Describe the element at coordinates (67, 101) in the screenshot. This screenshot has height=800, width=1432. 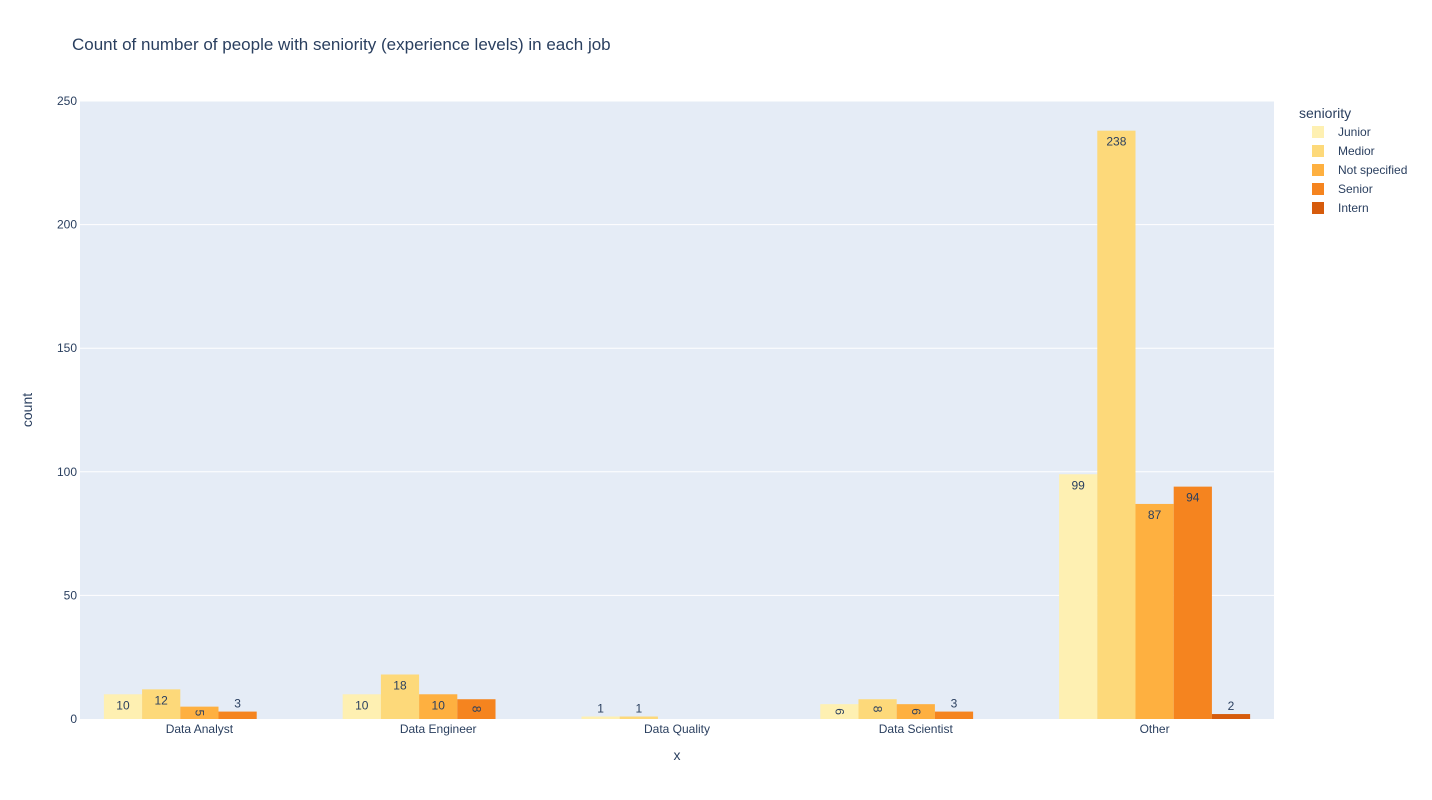
I see `y-tick-label: 250` at that location.